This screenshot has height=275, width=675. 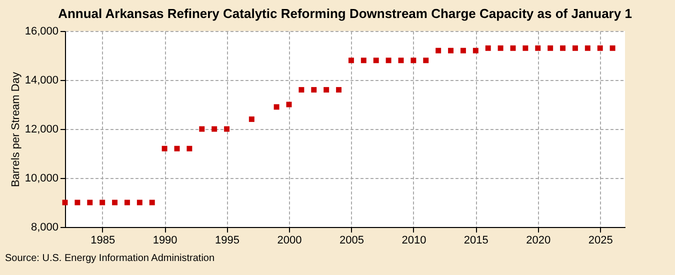 I want to click on y-tick-label: 14,000, so click(x=41, y=80).